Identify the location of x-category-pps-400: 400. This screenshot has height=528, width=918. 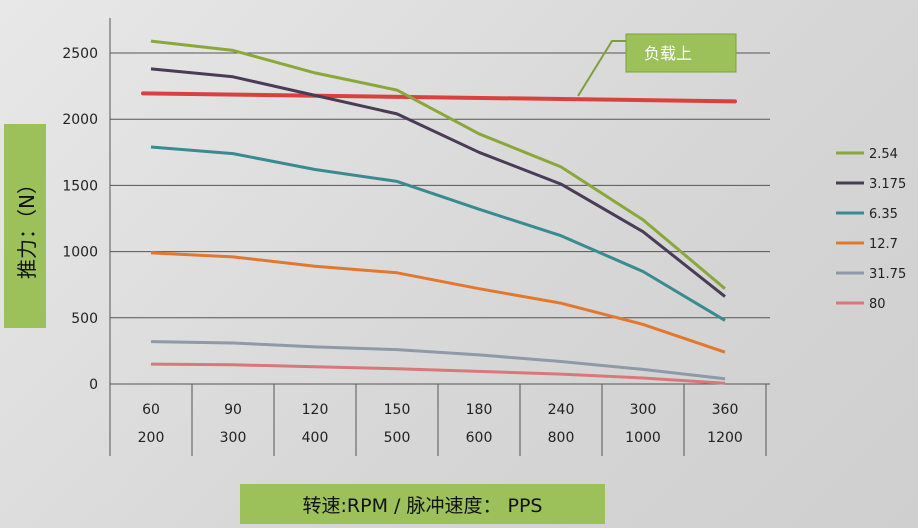
(315, 438).